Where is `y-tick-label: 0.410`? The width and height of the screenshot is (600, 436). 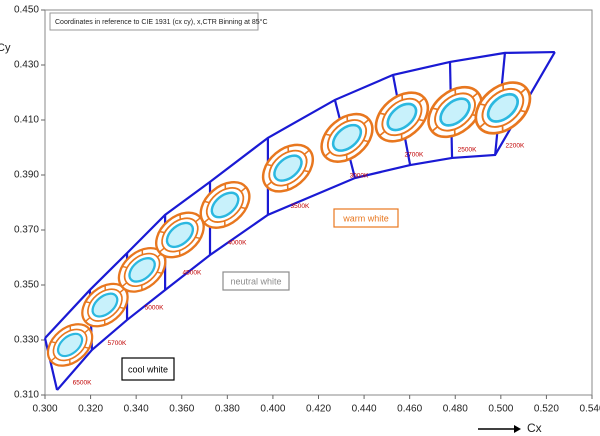
y-tick-label: 0.410 is located at coordinates (26, 120).